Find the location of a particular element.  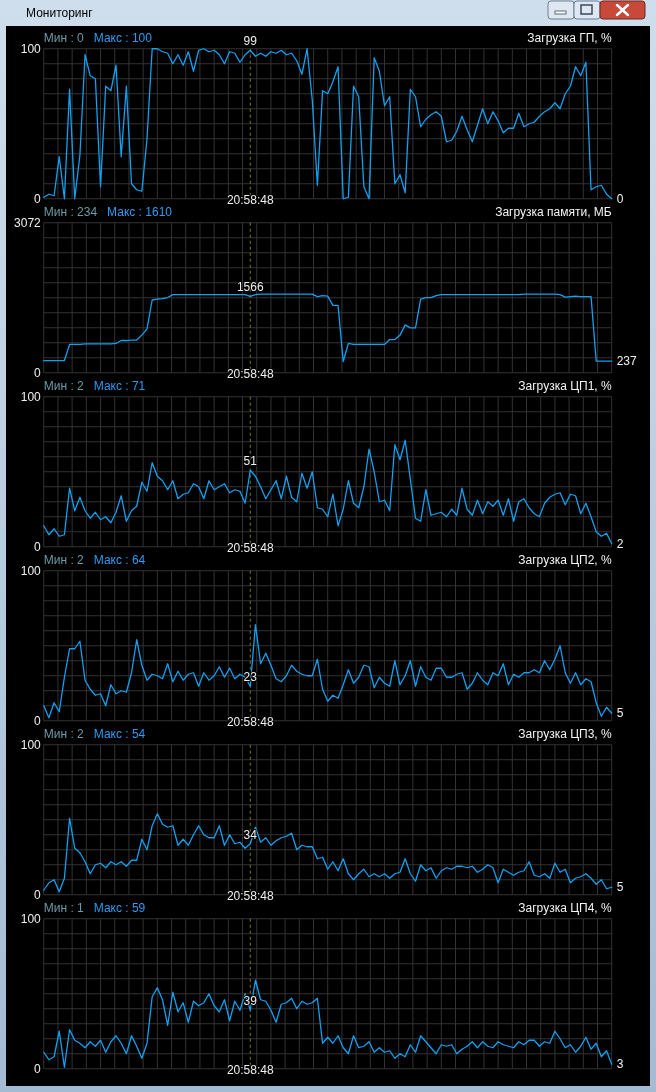

data-label: 51 is located at coordinates (250, 461).